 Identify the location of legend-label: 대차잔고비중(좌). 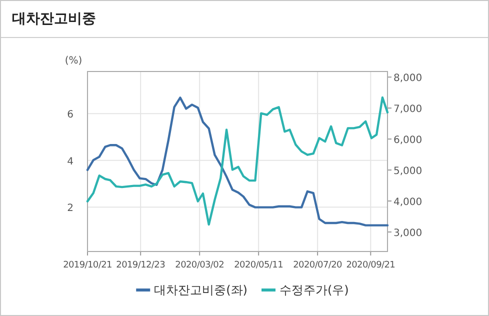
(201, 290).